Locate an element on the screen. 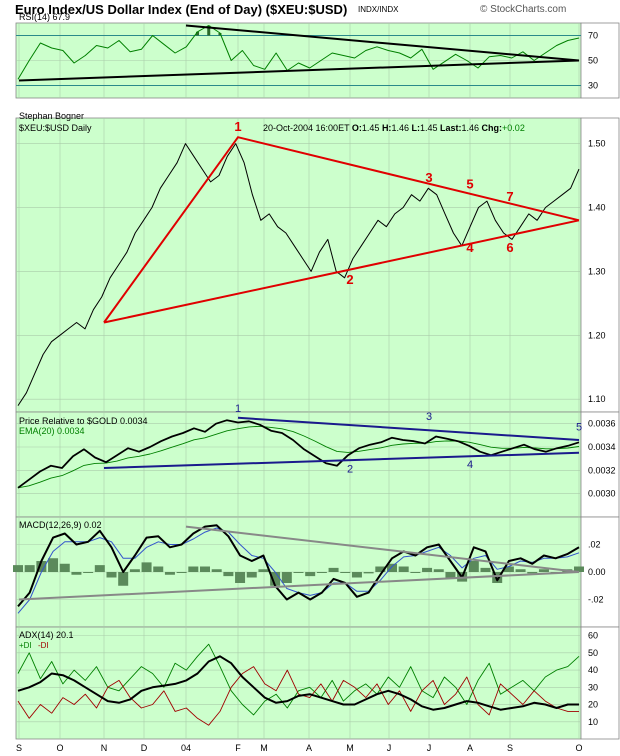  tick-label: 1.20 is located at coordinates (597, 335).